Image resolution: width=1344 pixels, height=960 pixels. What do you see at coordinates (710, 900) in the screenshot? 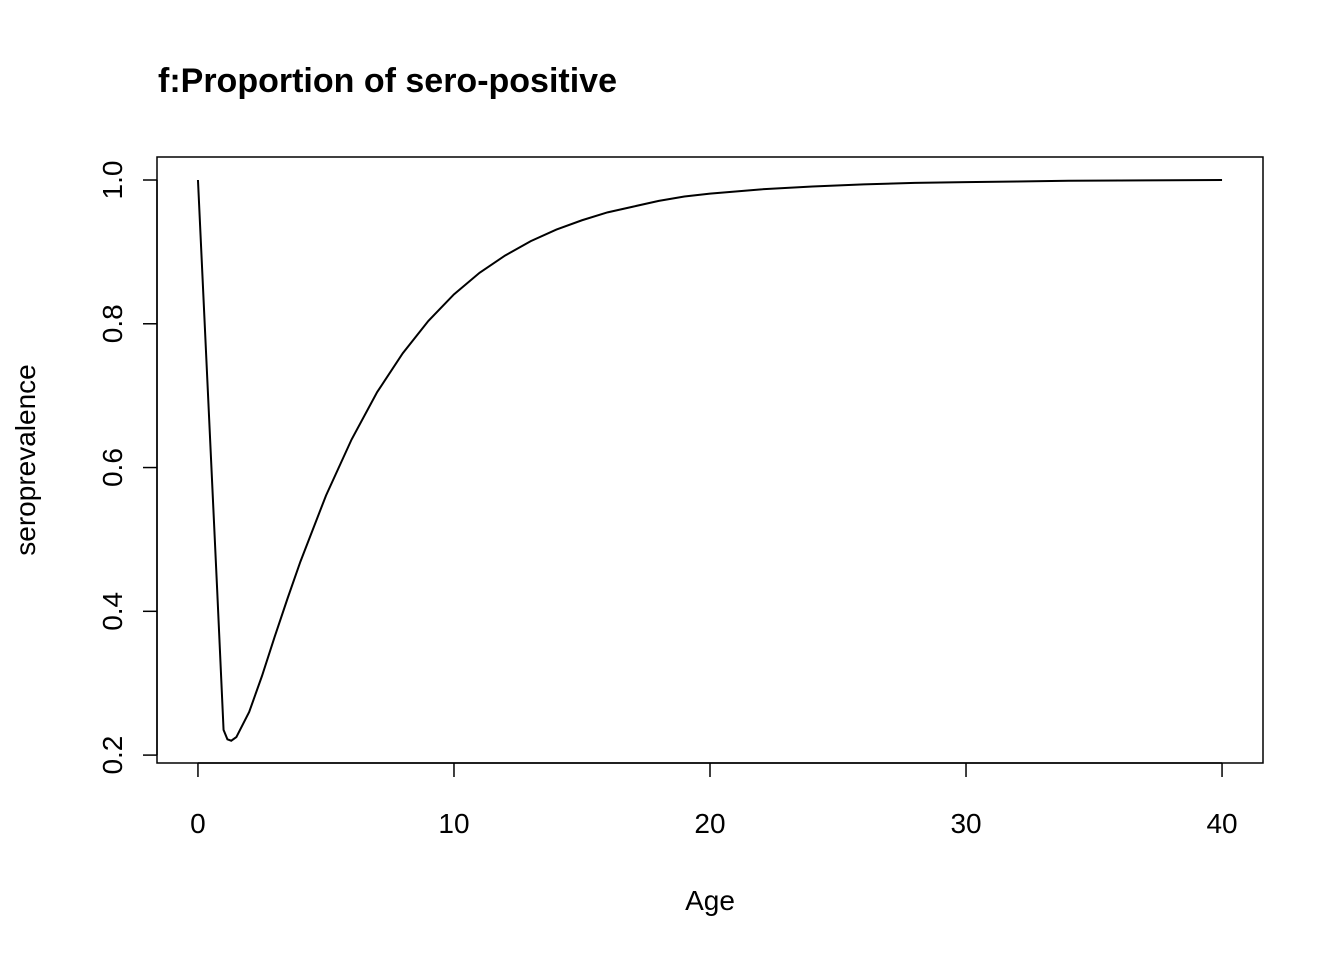
I see `x-axis-label: Age` at bounding box center [710, 900].